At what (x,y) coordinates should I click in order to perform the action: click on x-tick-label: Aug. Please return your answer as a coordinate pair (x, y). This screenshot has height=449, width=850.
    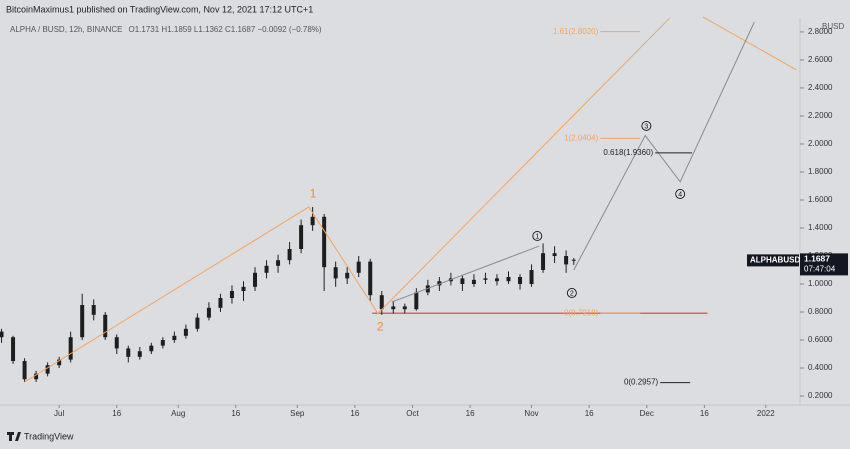
    Looking at the image, I should click on (178, 413).